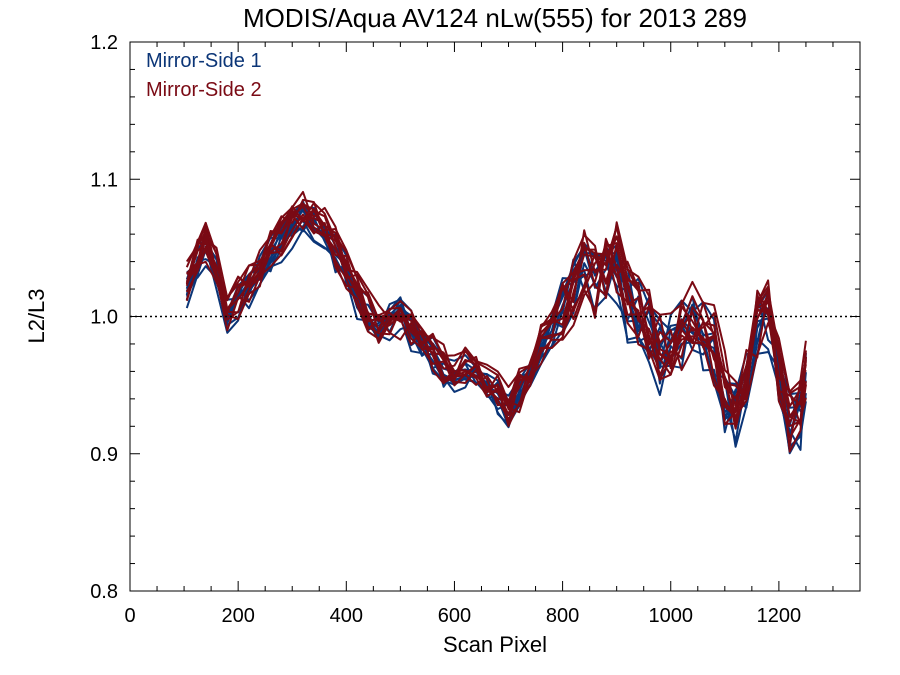 The height and width of the screenshot is (675, 900). I want to click on x-tick-label: 800, so click(562, 616).